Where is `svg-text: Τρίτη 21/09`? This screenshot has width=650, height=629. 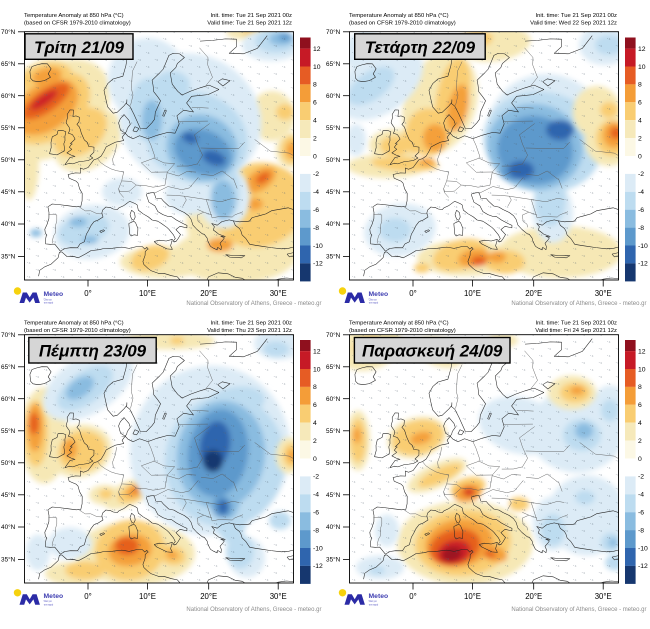
svg-text: Τρίτη 21/09 is located at coordinates (79, 47).